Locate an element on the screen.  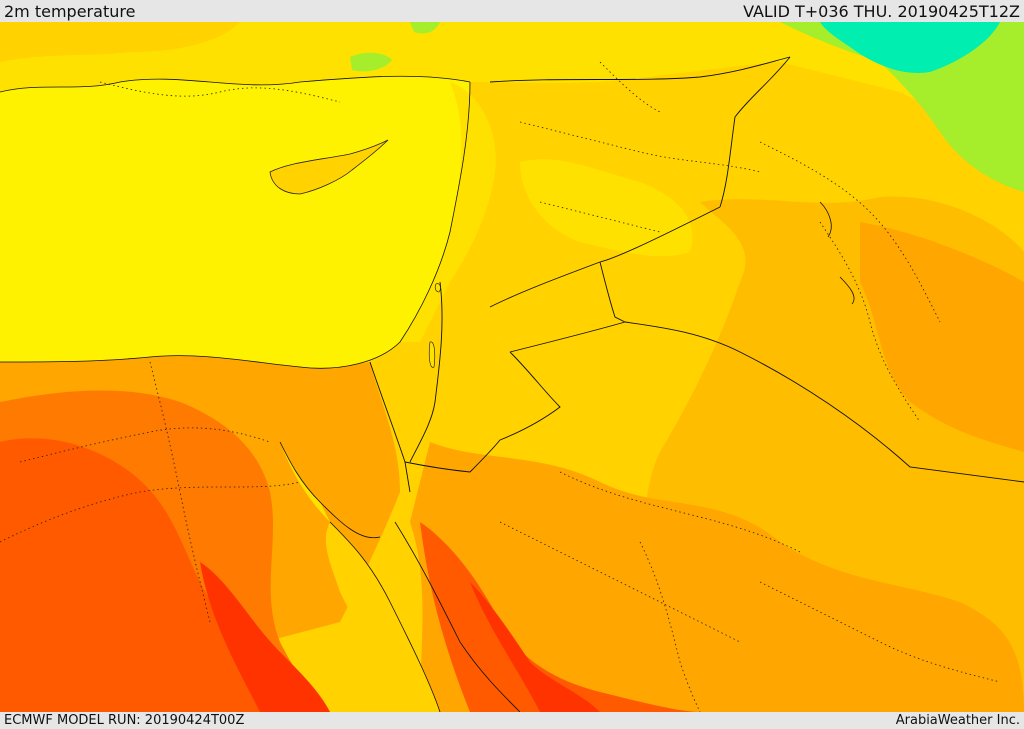
temp-zone-syria-light is located at coordinates (606, 208).